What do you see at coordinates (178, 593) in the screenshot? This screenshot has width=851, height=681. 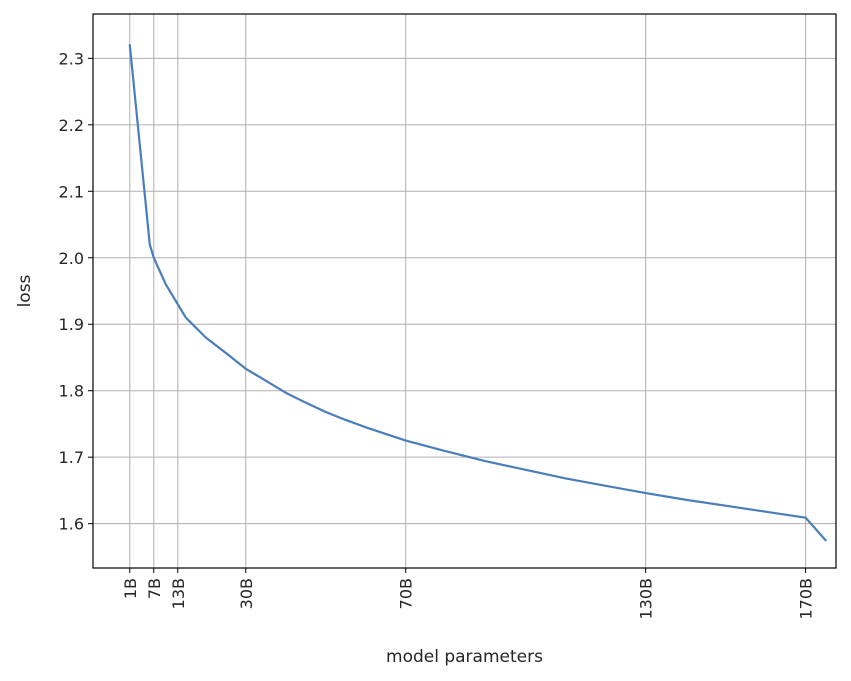 I see `x-tick-label: 13B` at bounding box center [178, 593].